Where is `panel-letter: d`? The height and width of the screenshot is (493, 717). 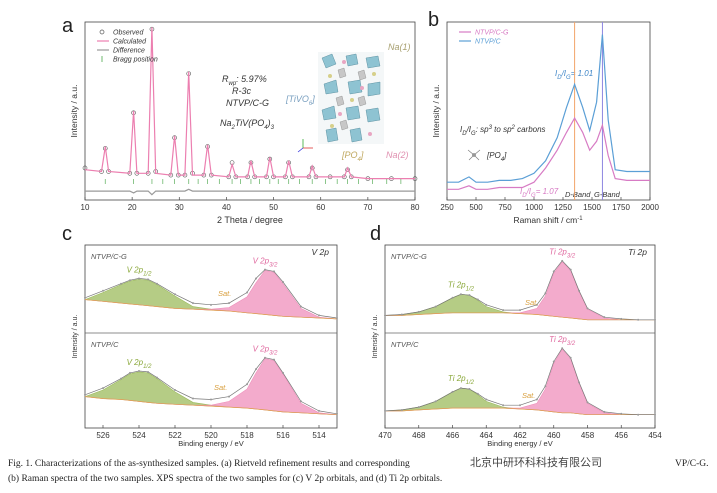
panel-letter: d is located at coordinates (375, 234).